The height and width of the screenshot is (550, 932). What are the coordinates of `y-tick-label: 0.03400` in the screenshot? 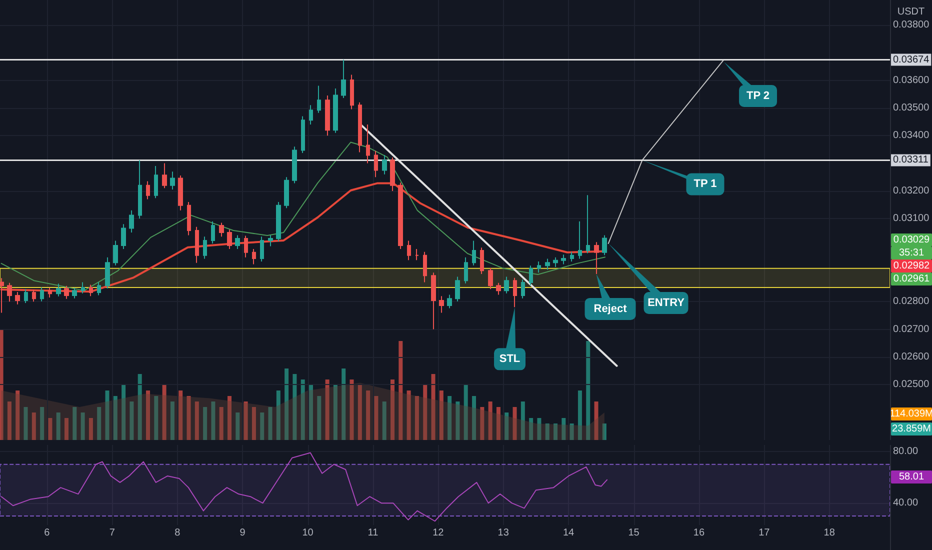 It's located at (911, 136).